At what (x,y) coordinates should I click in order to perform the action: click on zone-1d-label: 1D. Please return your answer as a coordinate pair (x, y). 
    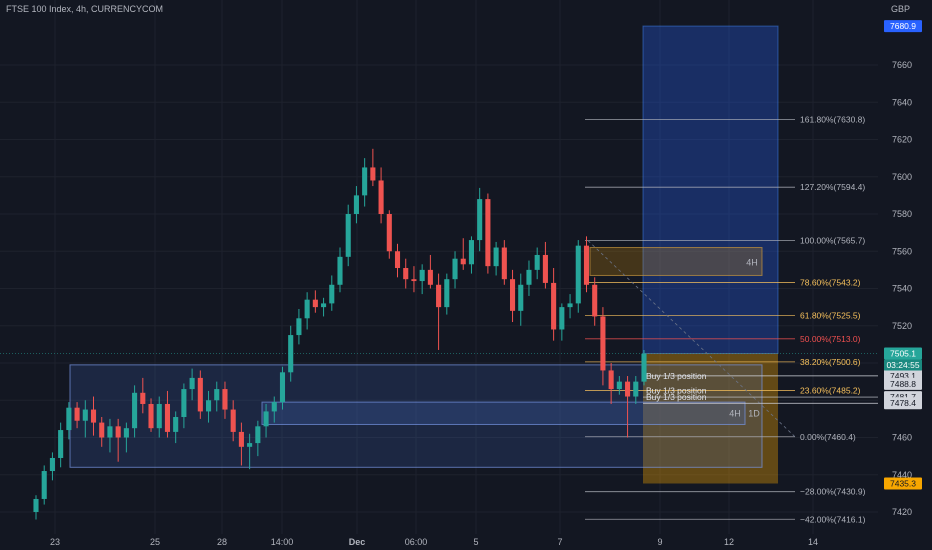
    Looking at the image, I should click on (754, 413).